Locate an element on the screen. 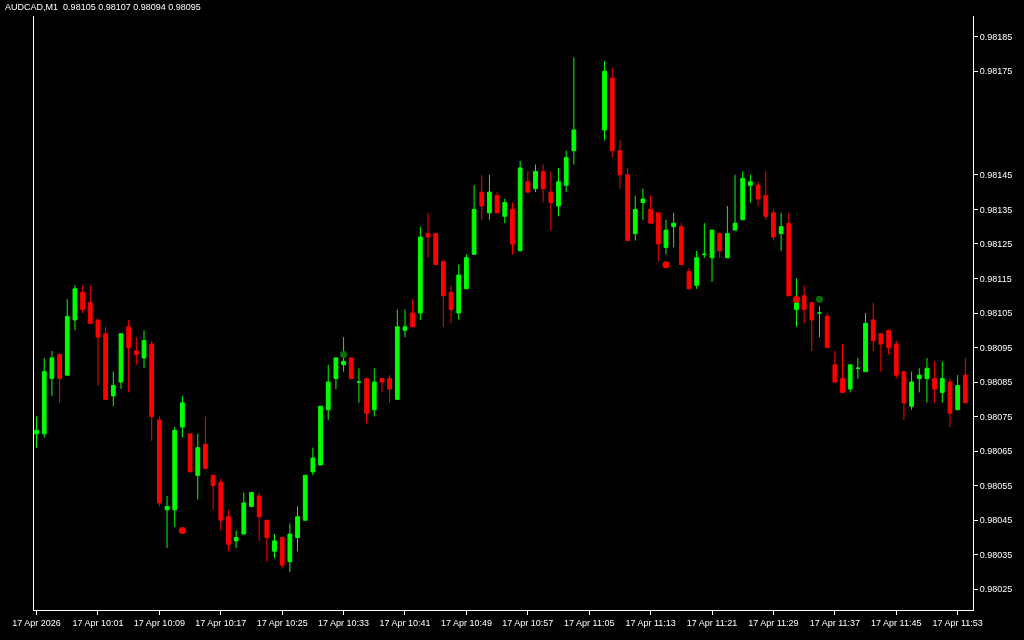 Image resolution: width=1024 pixels, height=640 pixels. x-tick-label: 17 Apr 10:01 is located at coordinates (98, 622).